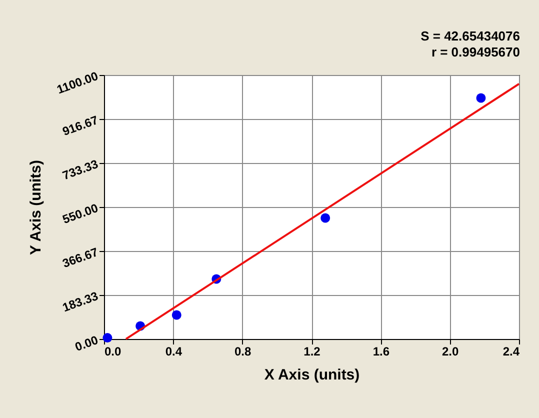  I want to click on x-tick-label: 1.6, so click(381, 351).